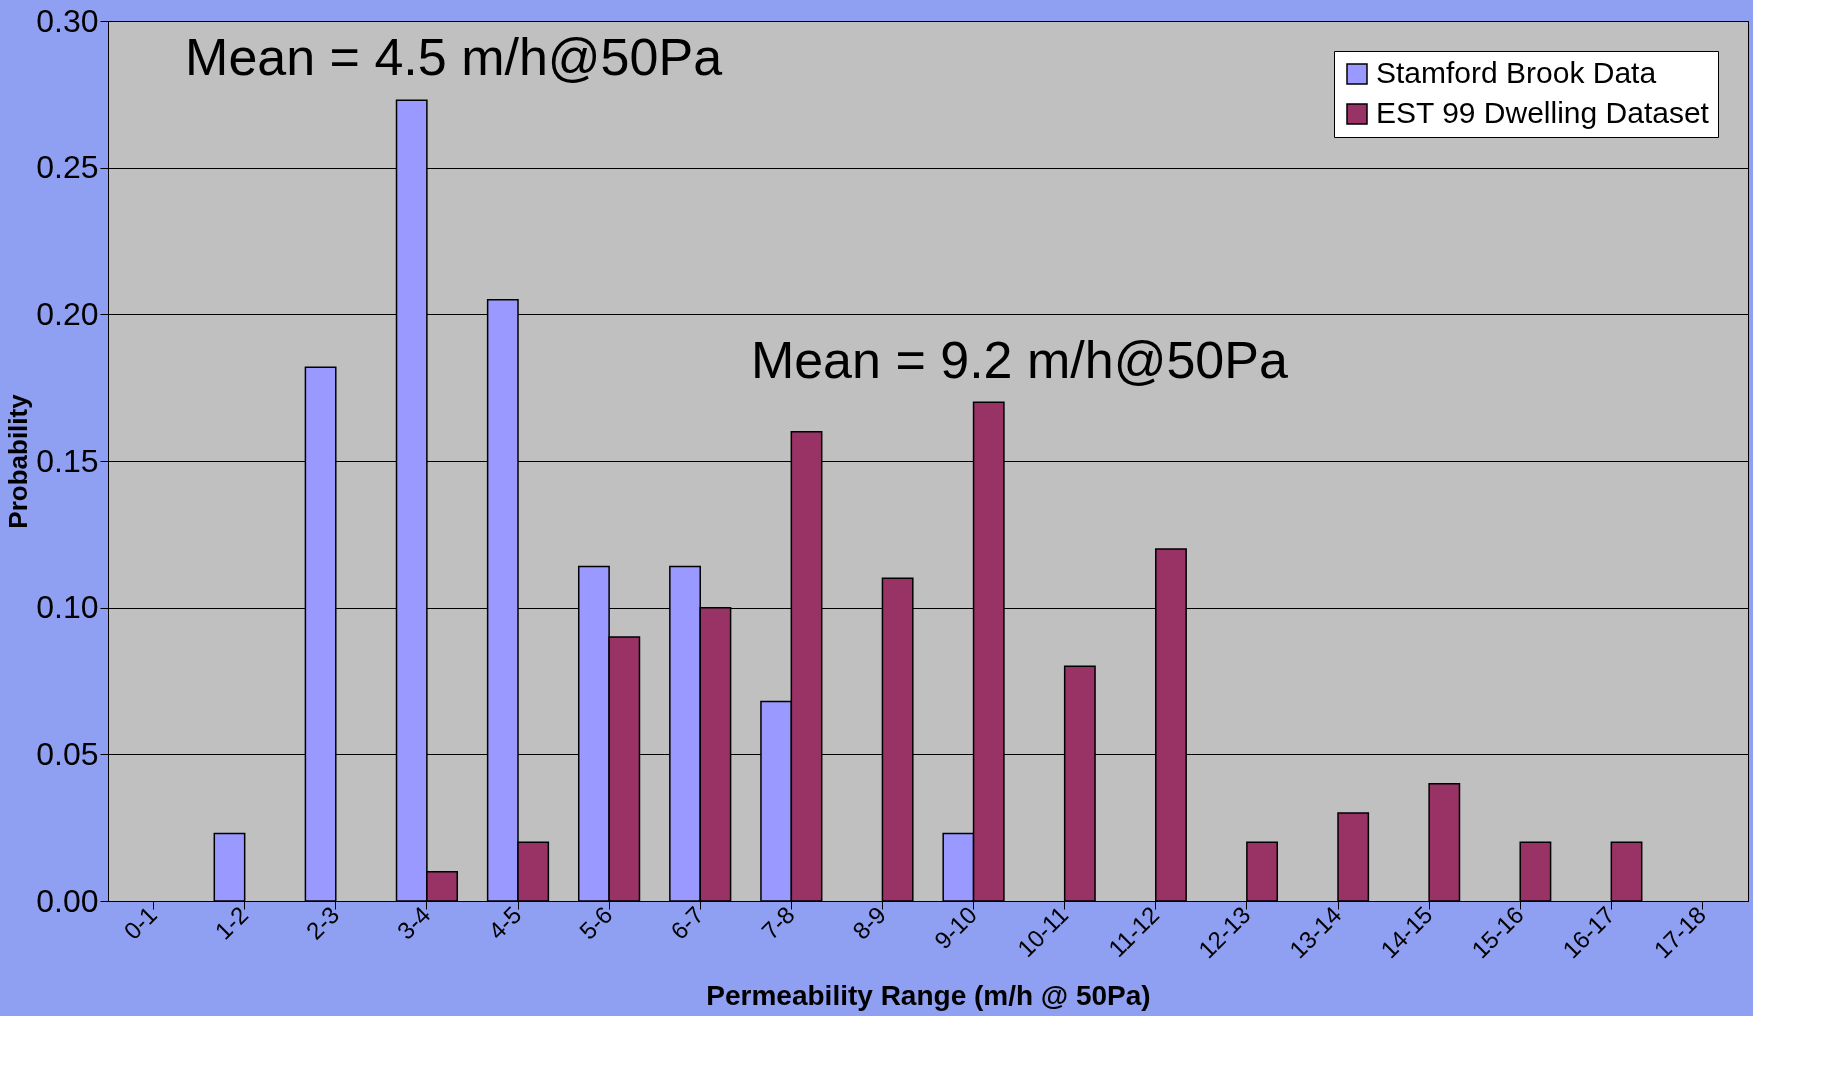 The height and width of the screenshot is (1074, 1843). Describe the element at coordinates (67, 753) in the screenshot. I see `y-tick-label: 0.05` at that location.